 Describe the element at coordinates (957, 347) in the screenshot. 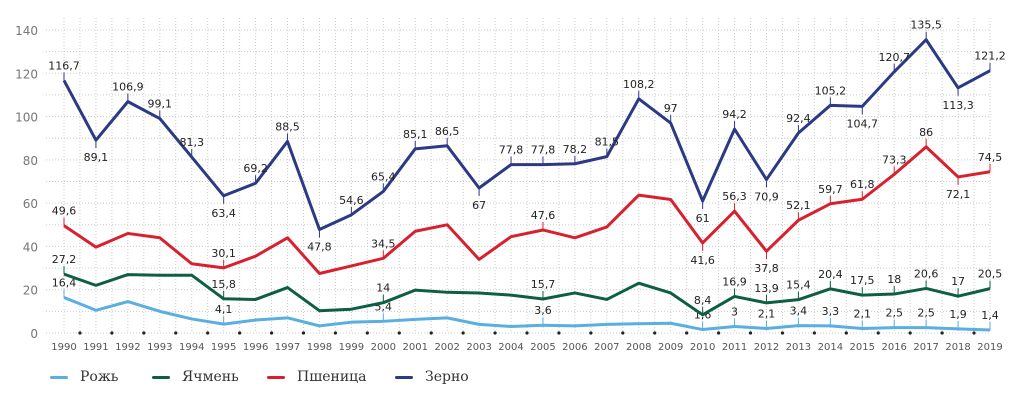

I see `x-tick-label: 2018` at that location.